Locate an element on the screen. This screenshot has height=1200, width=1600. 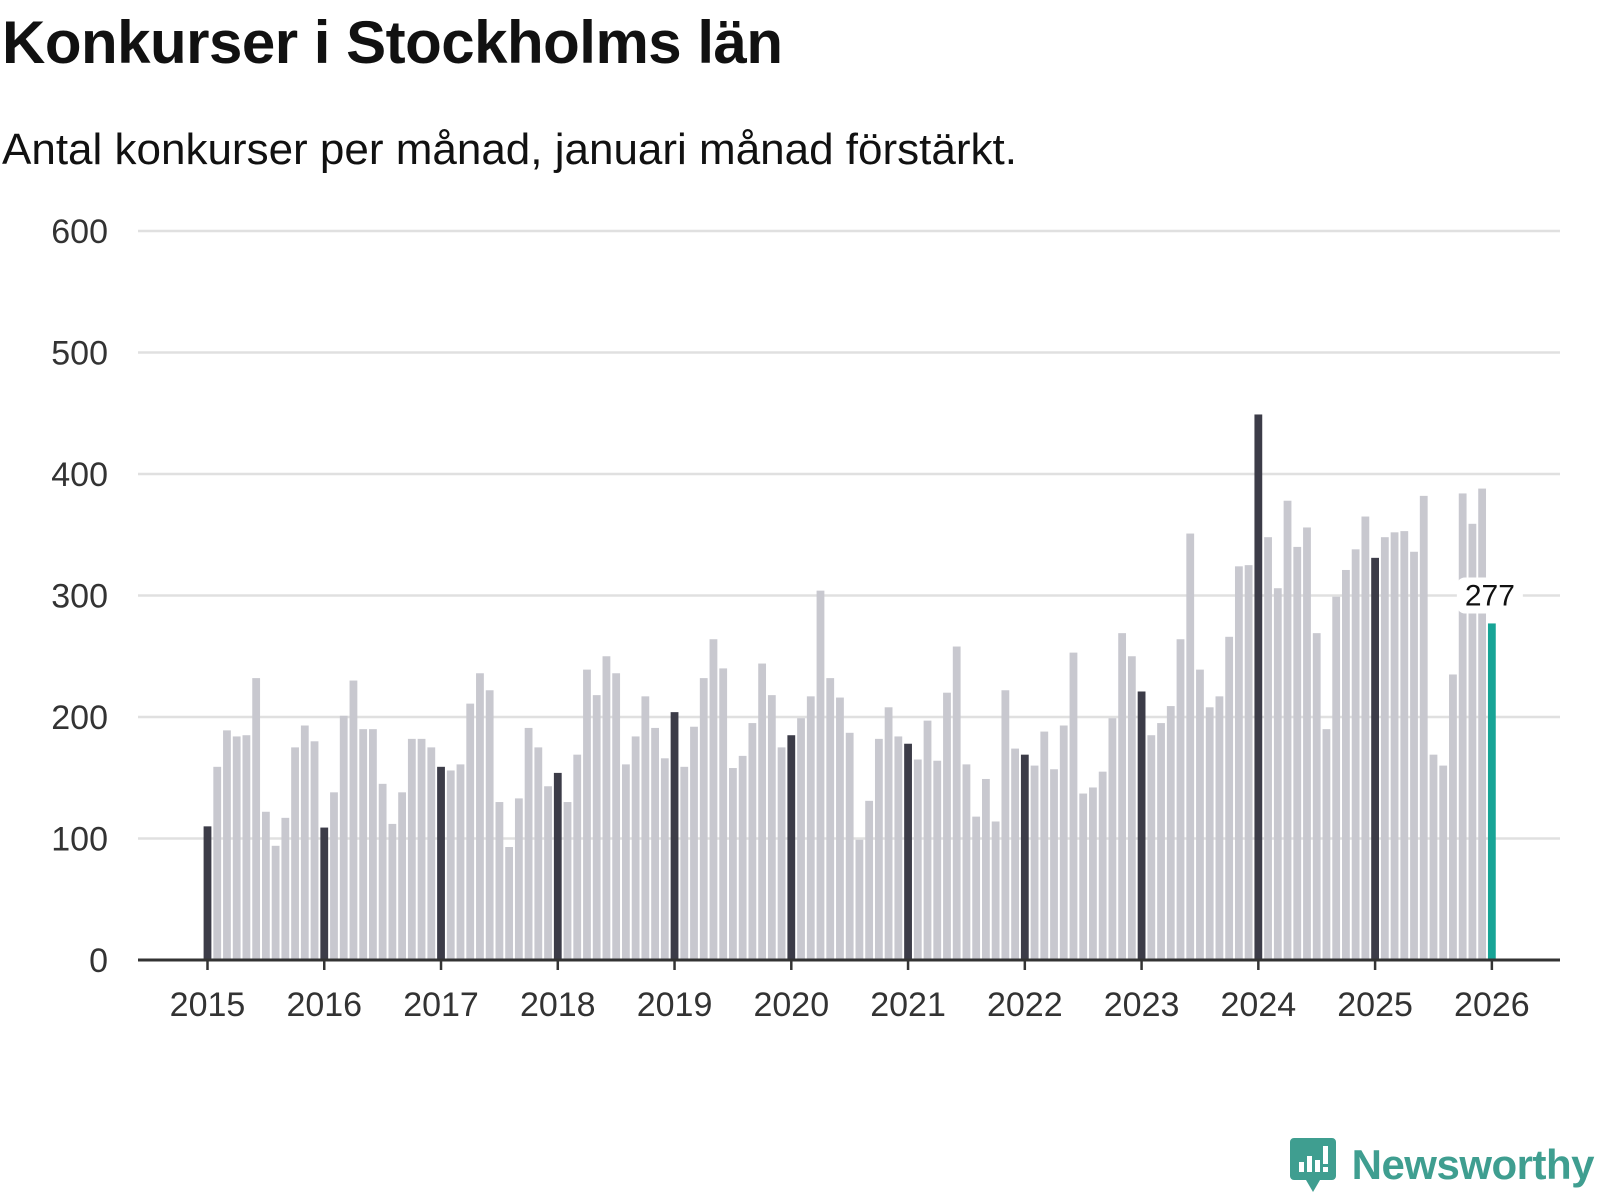
x-tick-label: 2022 is located at coordinates (1025, 1005).